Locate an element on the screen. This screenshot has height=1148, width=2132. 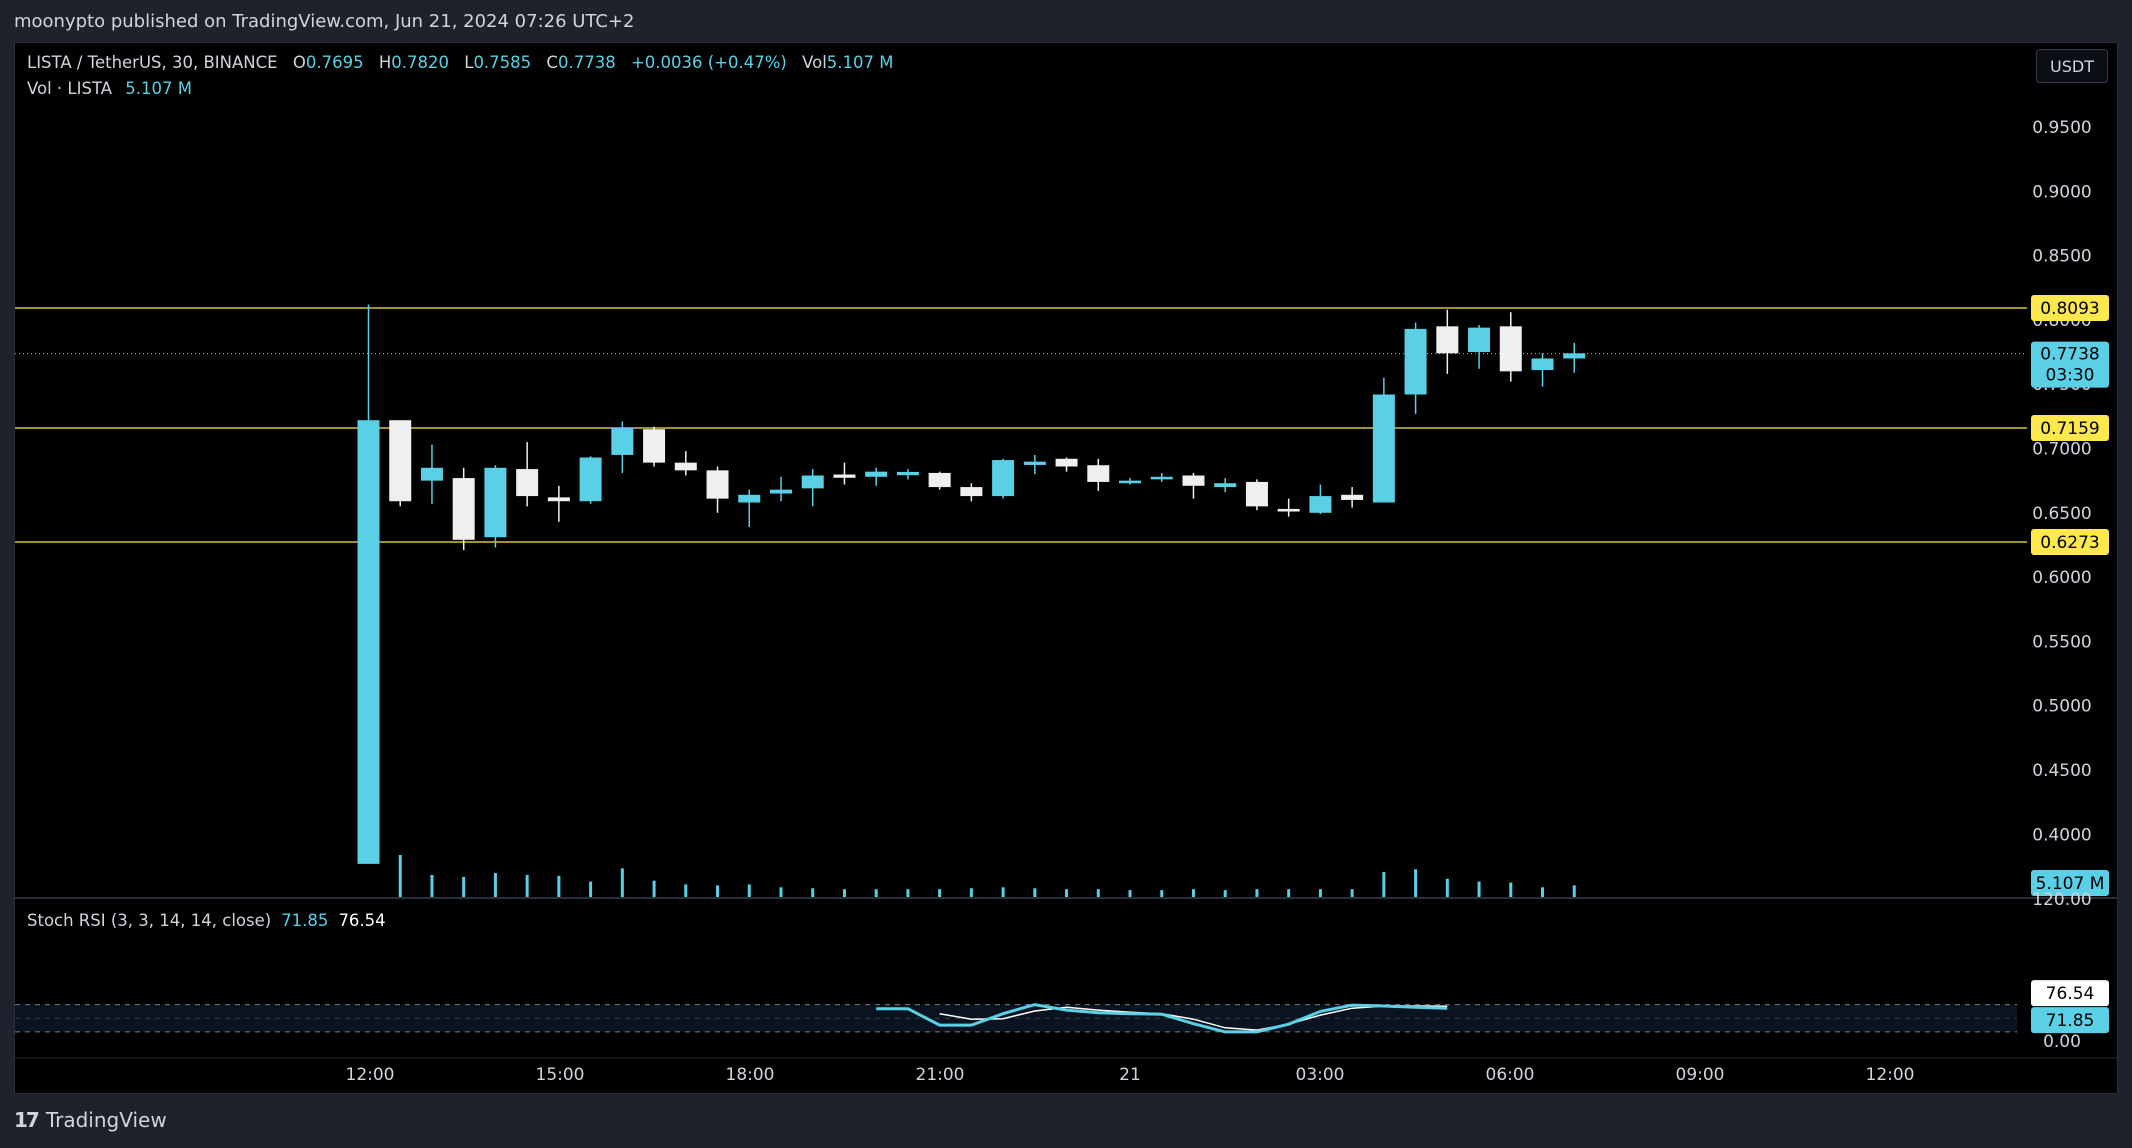
price-tick: 0.7000 is located at coordinates (2061, 450).